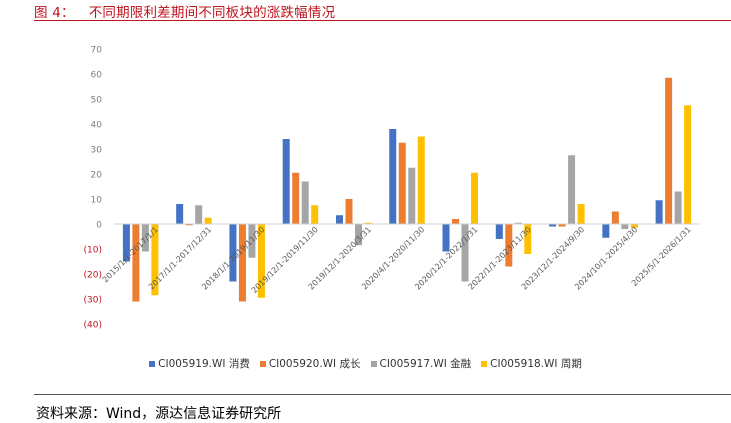 This screenshot has width=731, height=423. Describe the element at coordinates (382, 394) in the screenshot. I see `source-rule` at that location.